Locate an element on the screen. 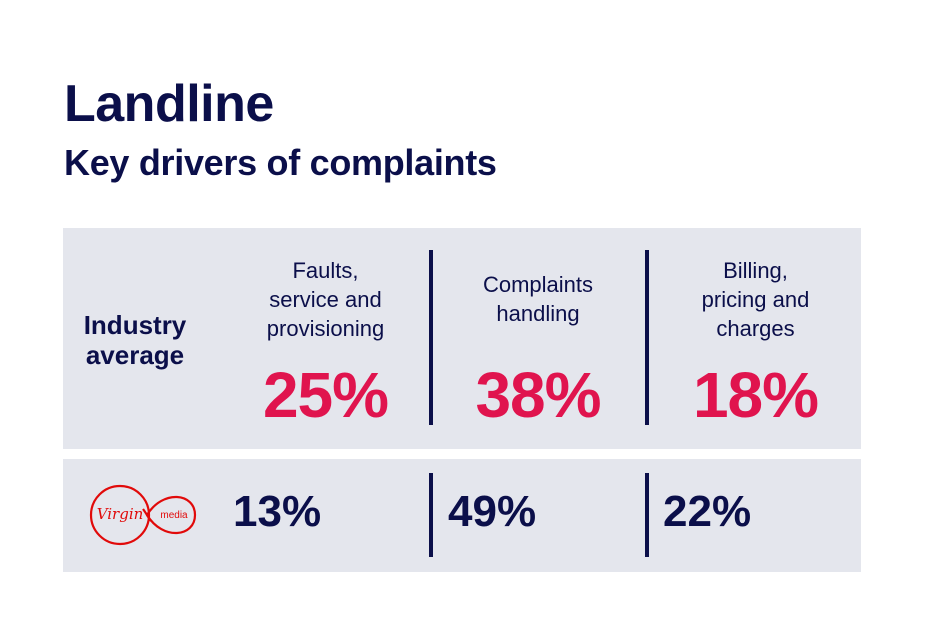  industry-value-billing: 18% is located at coordinates (755, 395).